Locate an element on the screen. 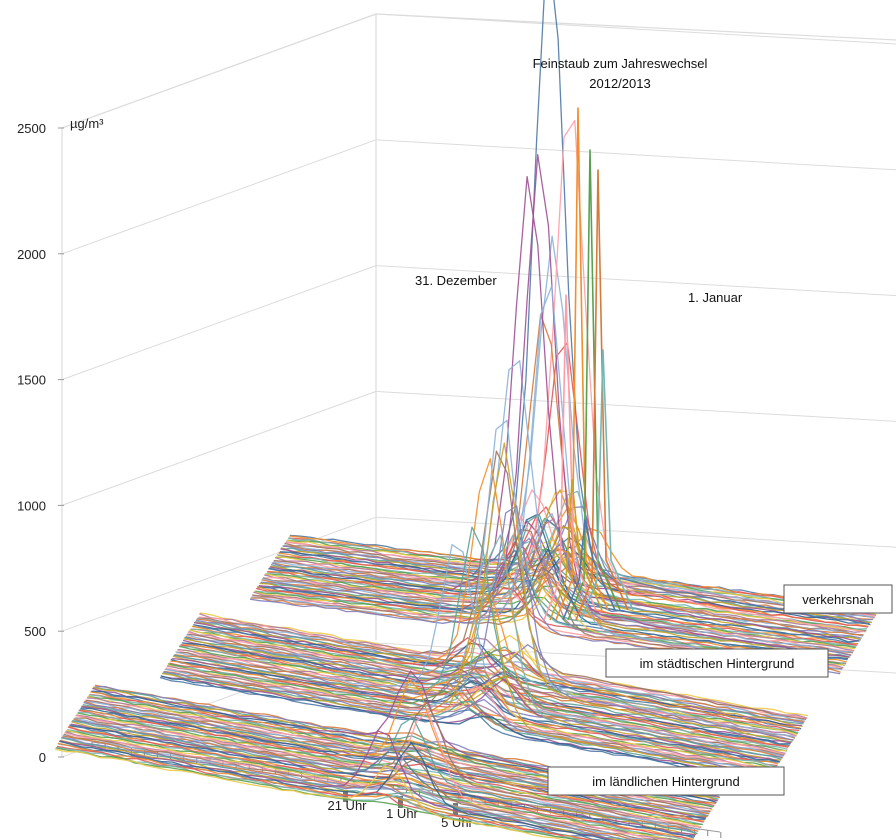  x-tick-label: 1 Uhr is located at coordinates (402, 813).